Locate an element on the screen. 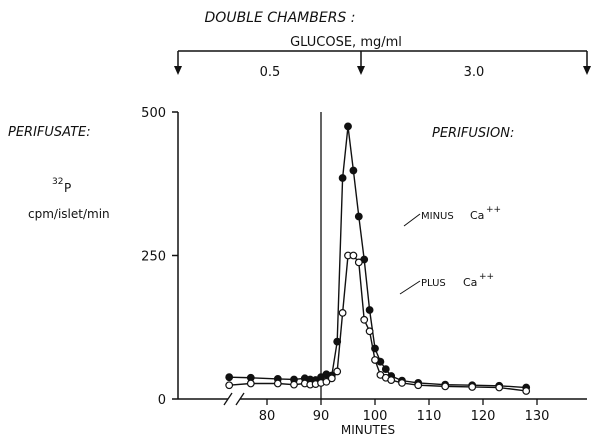 The height and width of the screenshot is (437, 595). x-tick-label: 80 is located at coordinates (267, 416).